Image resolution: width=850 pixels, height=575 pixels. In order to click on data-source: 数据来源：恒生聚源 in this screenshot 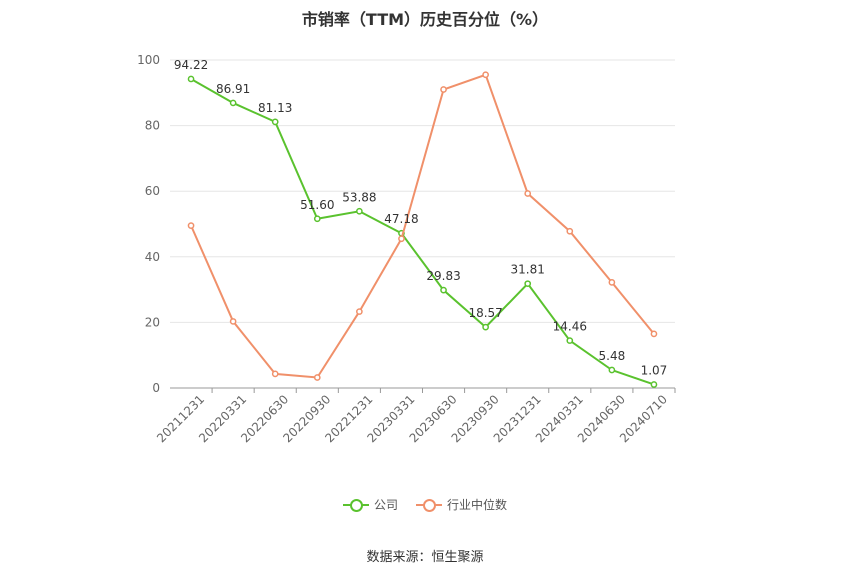, I will do `click(425, 557)`.